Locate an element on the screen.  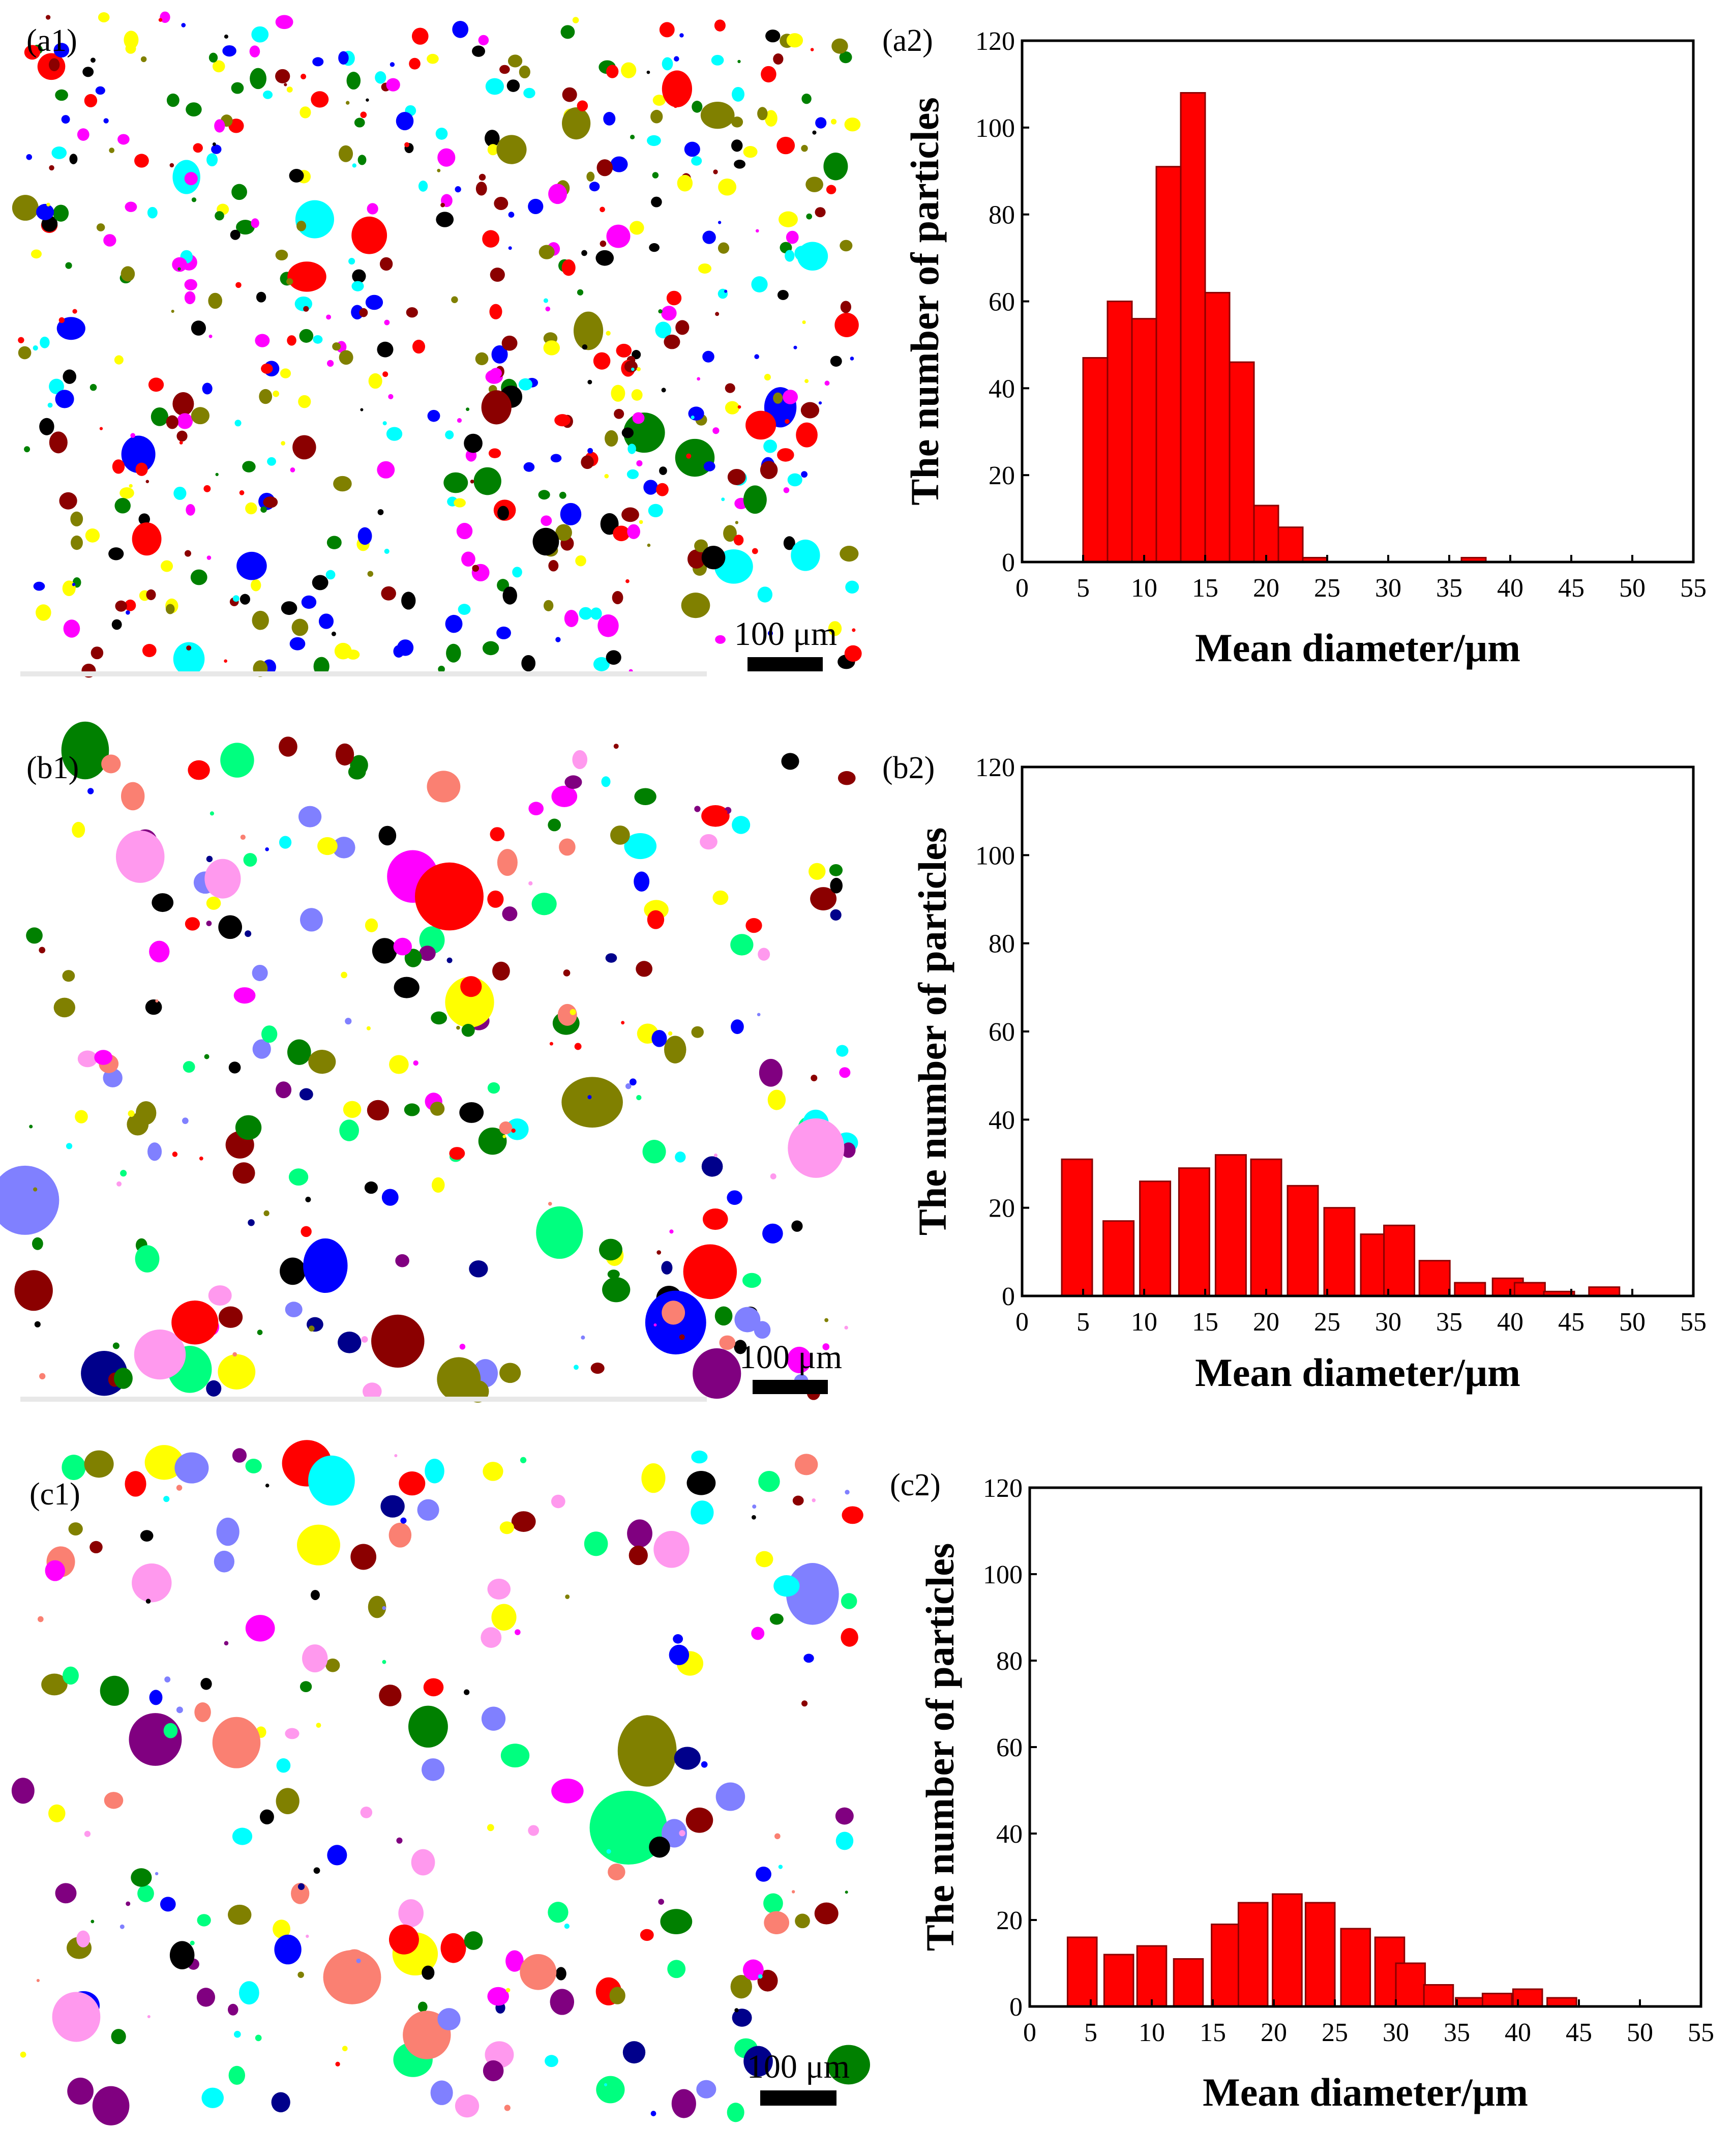
scale-bar-label-a1: 100 μm is located at coordinates (786, 634).